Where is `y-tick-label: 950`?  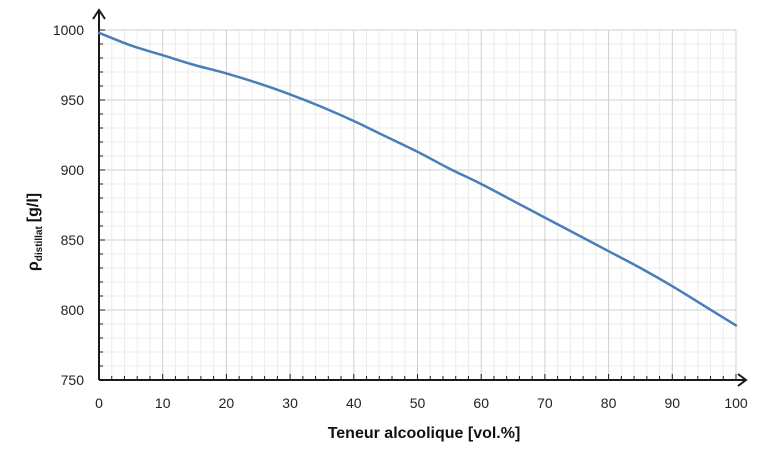 y-tick-label: 950 is located at coordinates (73, 100).